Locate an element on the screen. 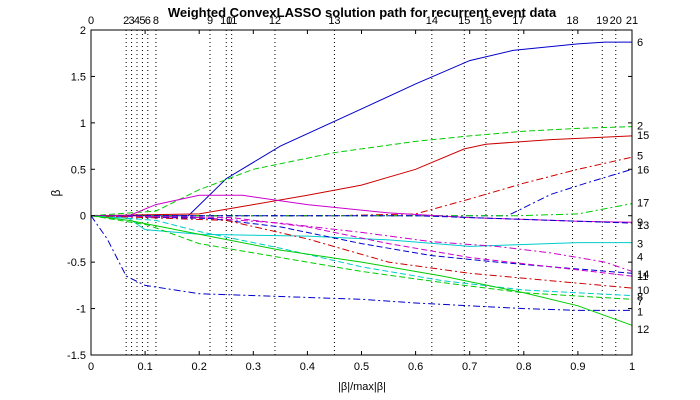 This screenshot has height=400, width=700. entry-event-label: 15 is located at coordinates (464, 21).